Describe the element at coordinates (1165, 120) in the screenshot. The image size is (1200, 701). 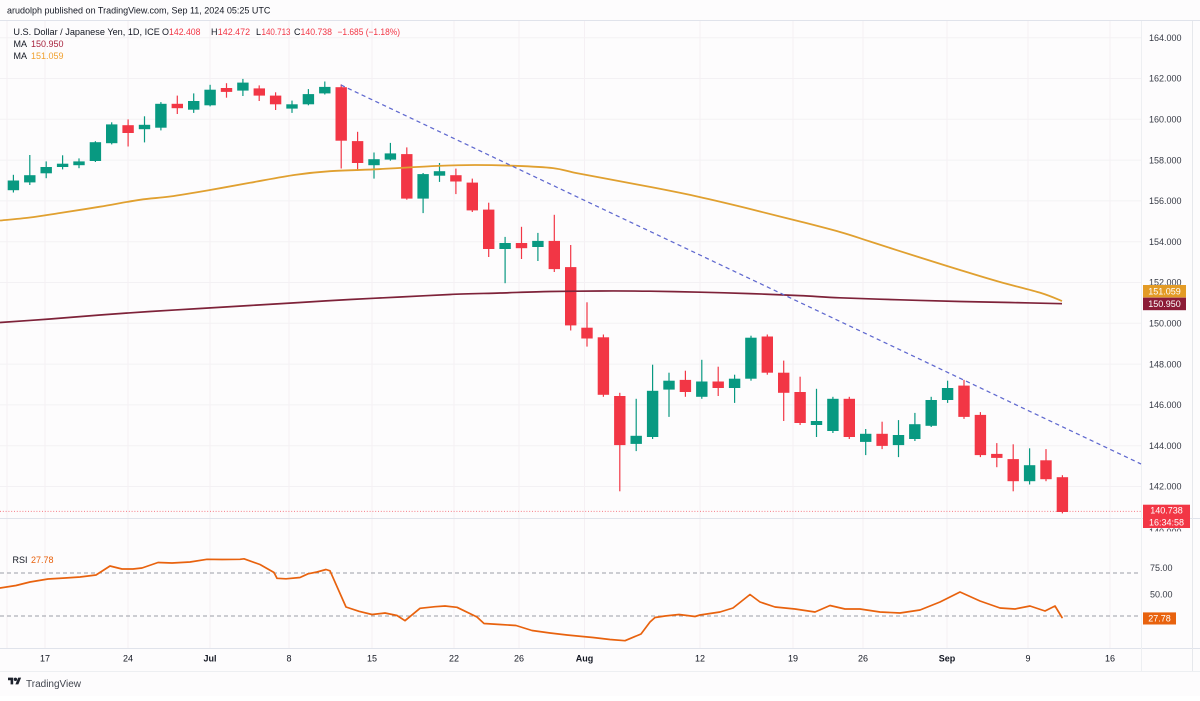
I see `svg-text: 160.000` at that location.